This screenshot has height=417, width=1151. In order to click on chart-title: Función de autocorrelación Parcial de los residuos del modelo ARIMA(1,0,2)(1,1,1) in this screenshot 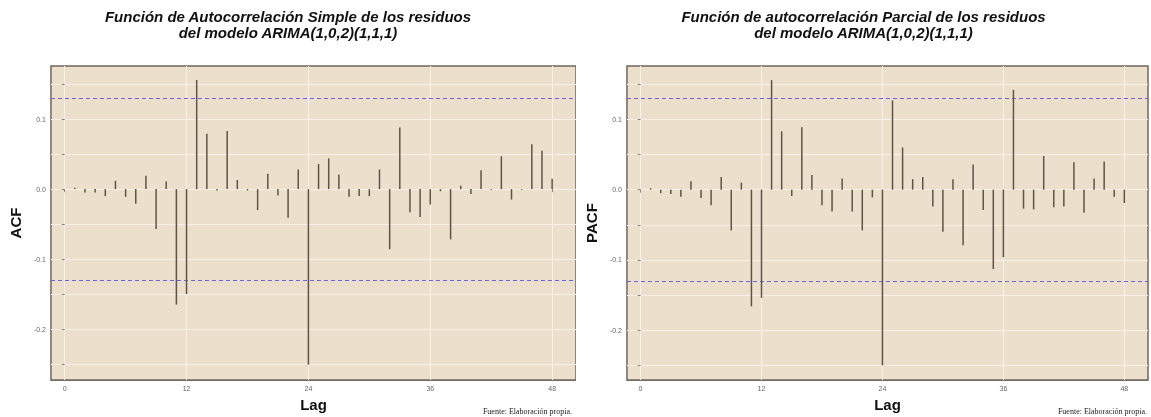, I will do `click(863, 24)`.